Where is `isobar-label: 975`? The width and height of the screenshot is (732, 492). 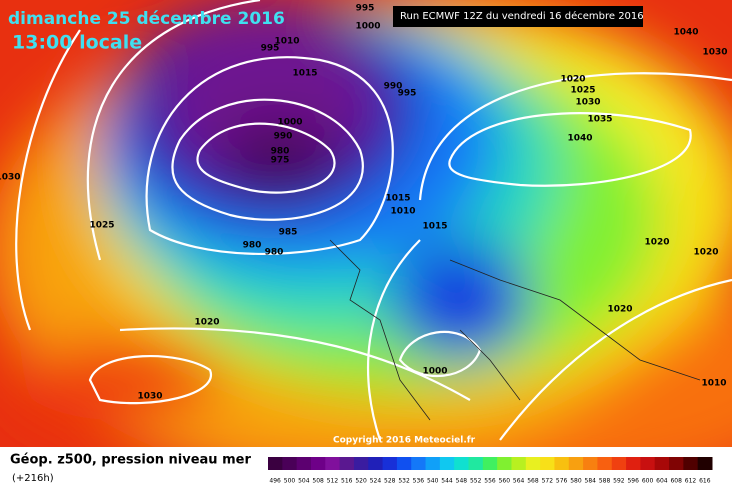
isobar-label: 975 is located at coordinates (280, 161).